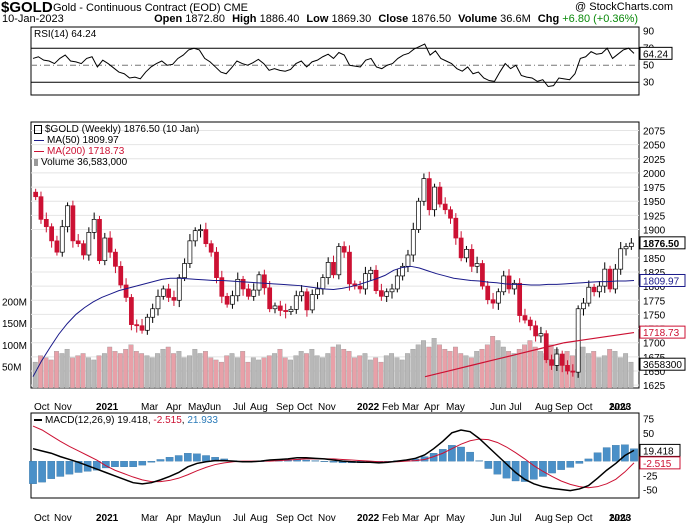  What do you see at coordinates (432, 407) in the screenshot?
I see `x-axis-label: Apr` at bounding box center [432, 407].